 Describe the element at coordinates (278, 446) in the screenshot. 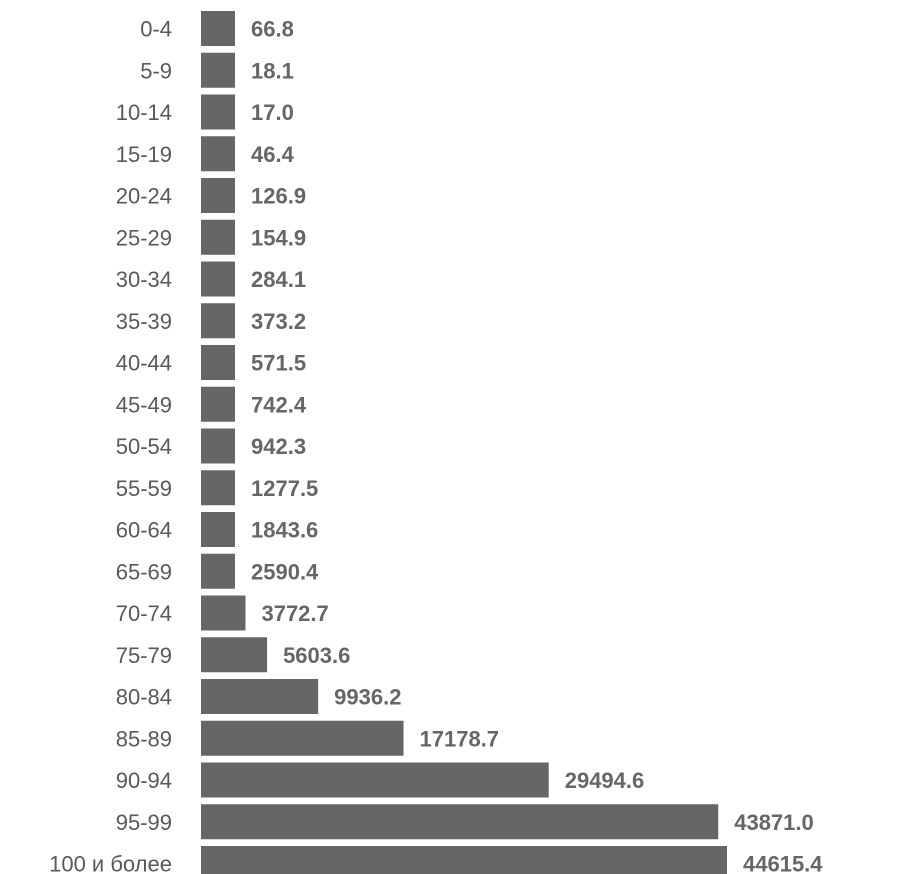

I see `value-label: 942.3` at that location.